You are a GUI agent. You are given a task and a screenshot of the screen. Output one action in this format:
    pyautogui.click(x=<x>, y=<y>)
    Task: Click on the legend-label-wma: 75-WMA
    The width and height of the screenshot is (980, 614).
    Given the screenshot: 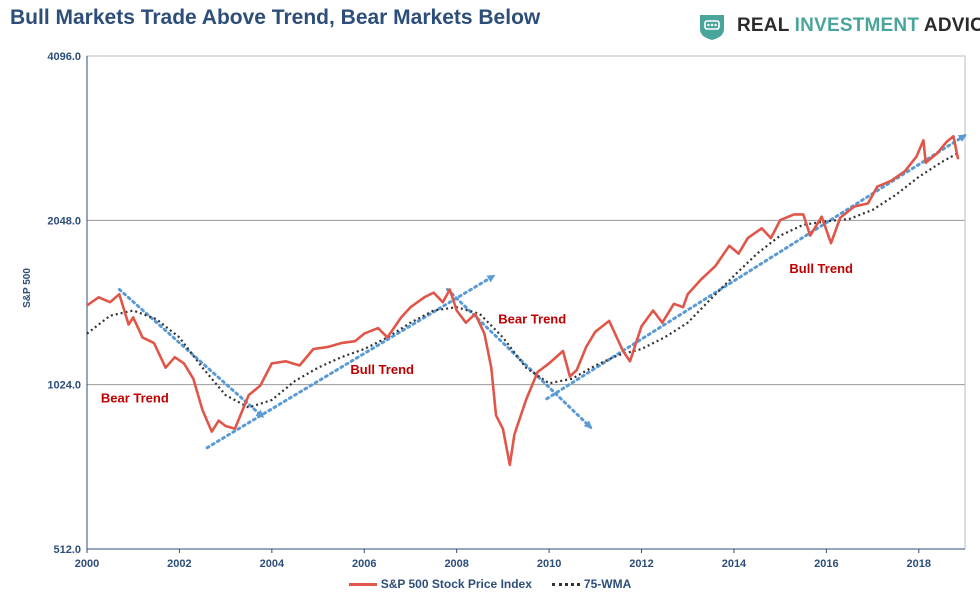 What is the action you would take?
    pyautogui.click(x=607, y=584)
    